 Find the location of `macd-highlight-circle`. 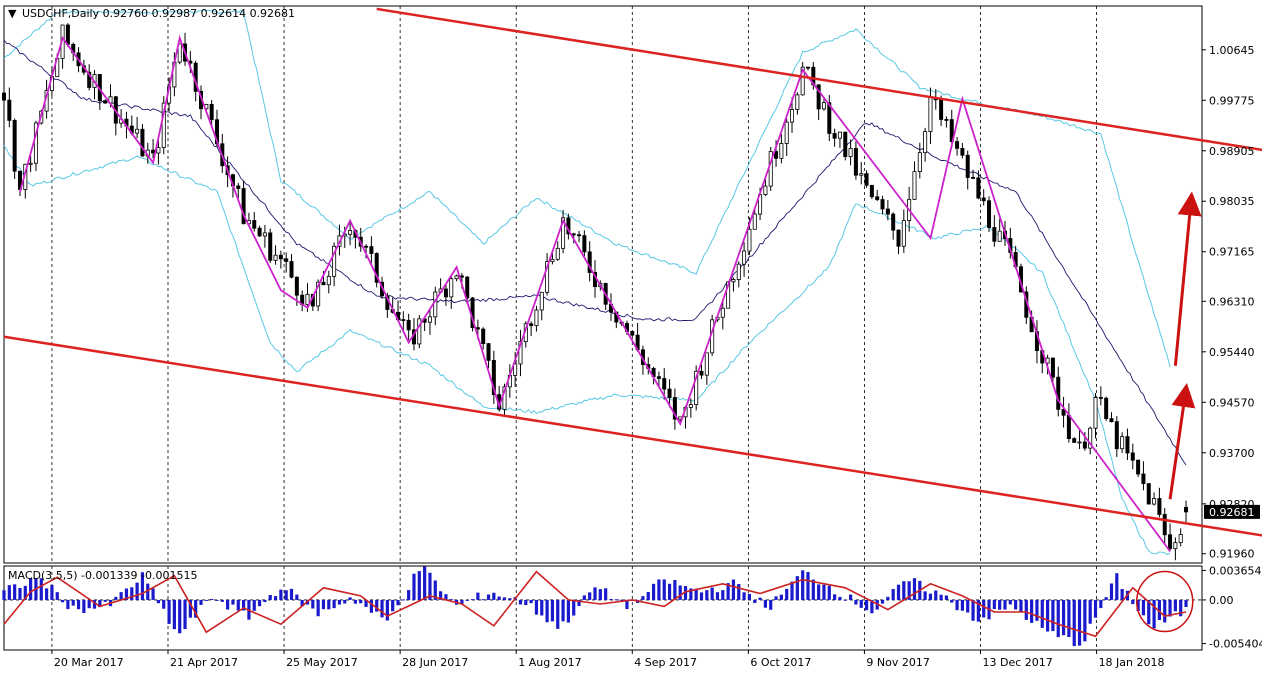

macd-highlight-circle is located at coordinates (1164, 601).